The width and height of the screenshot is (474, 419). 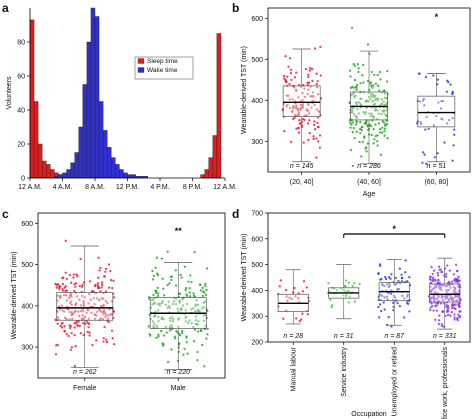 What do you see at coordinates (27, 348) in the screenshot?
I see `y-tick-label: 300` at bounding box center [27, 348].